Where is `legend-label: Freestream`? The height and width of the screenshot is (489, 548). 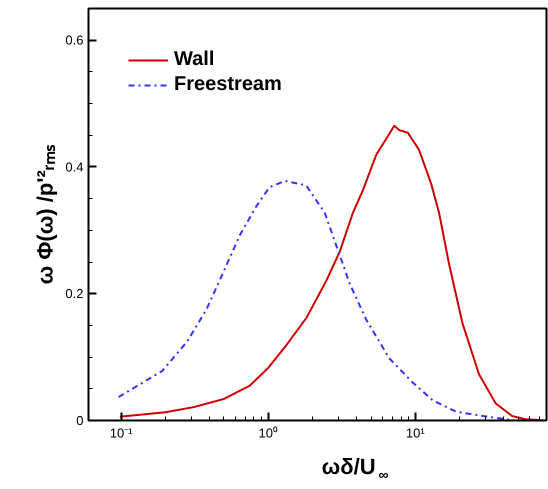
legend-label: Freestream is located at coordinates (228, 84).